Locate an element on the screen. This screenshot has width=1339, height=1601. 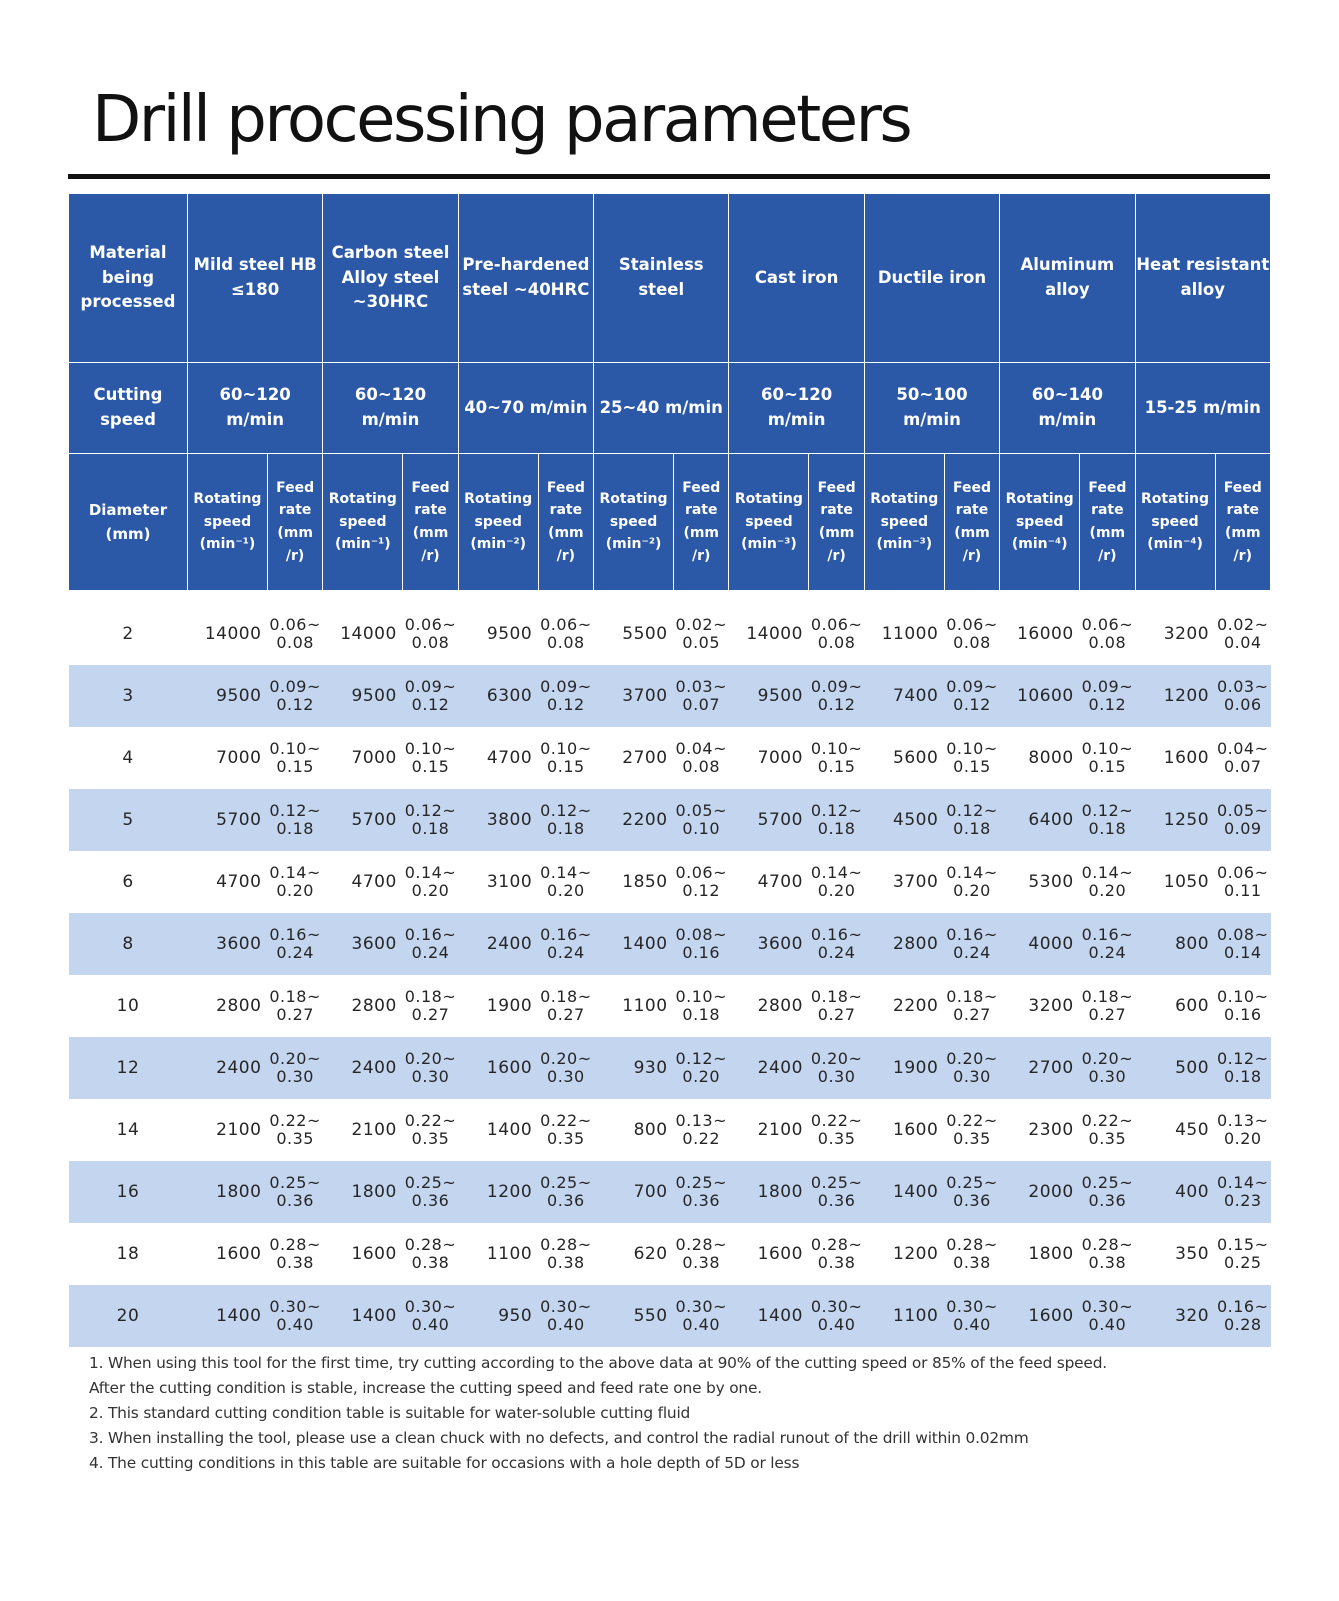
diameter-cell: 6 is located at coordinates (128, 882).